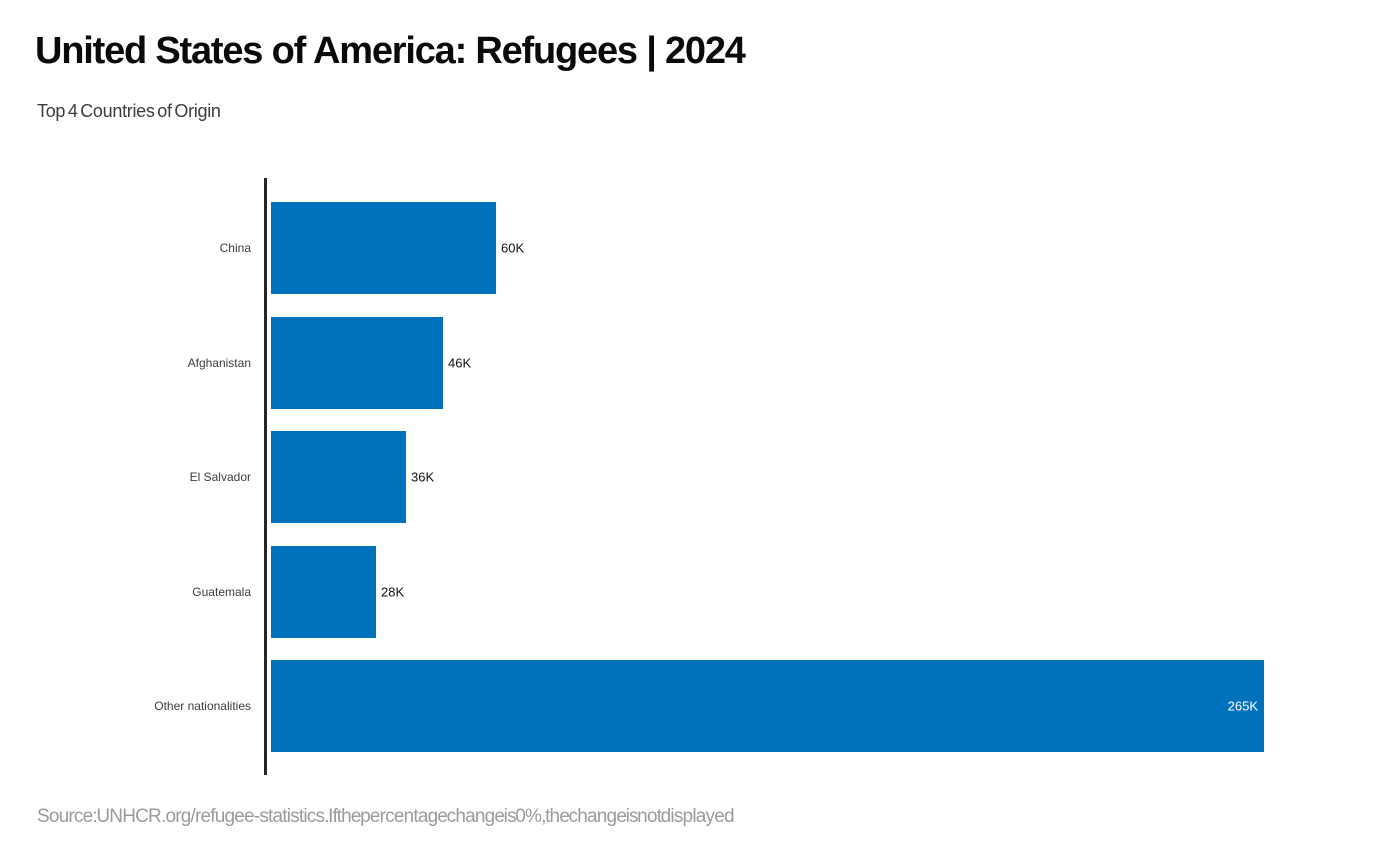 This screenshot has height=866, width=1400. I want to click on category-label: China, so click(235, 248).